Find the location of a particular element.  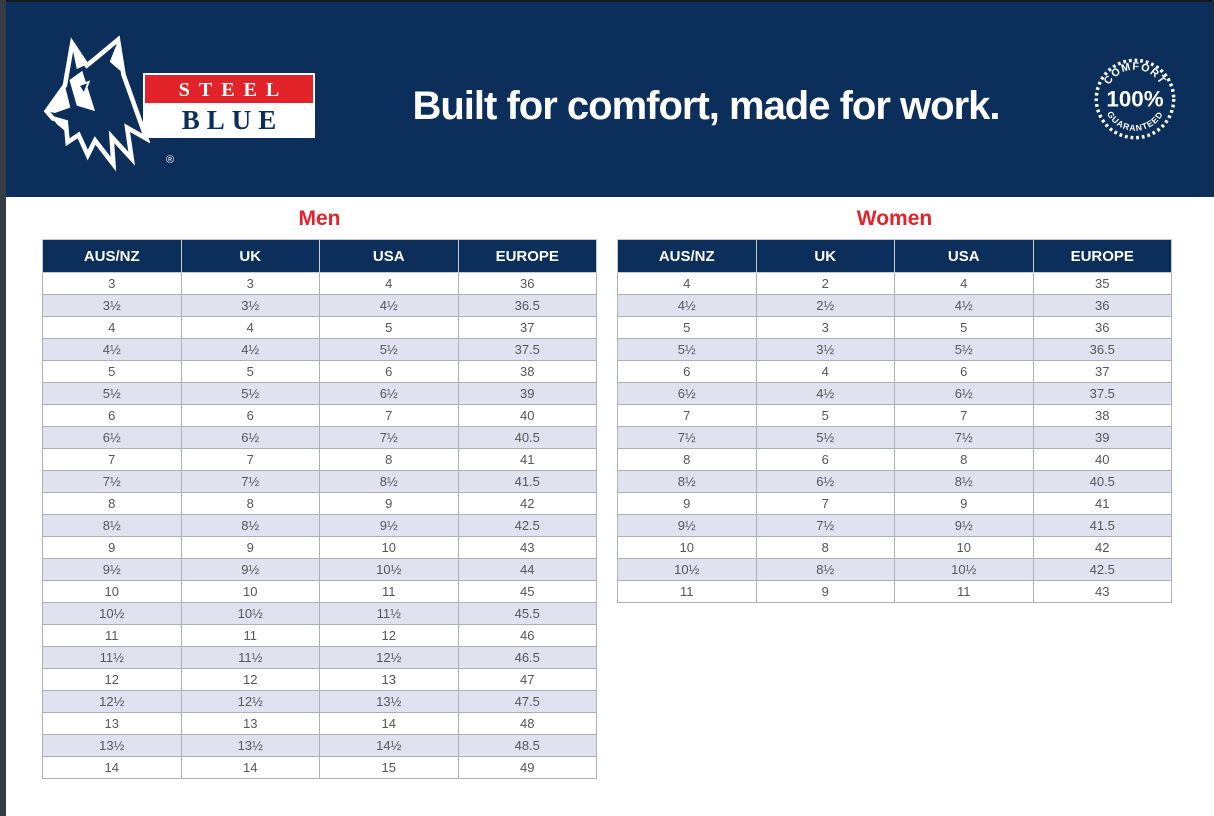

size-cell: 13½ is located at coordinates (250, 745).